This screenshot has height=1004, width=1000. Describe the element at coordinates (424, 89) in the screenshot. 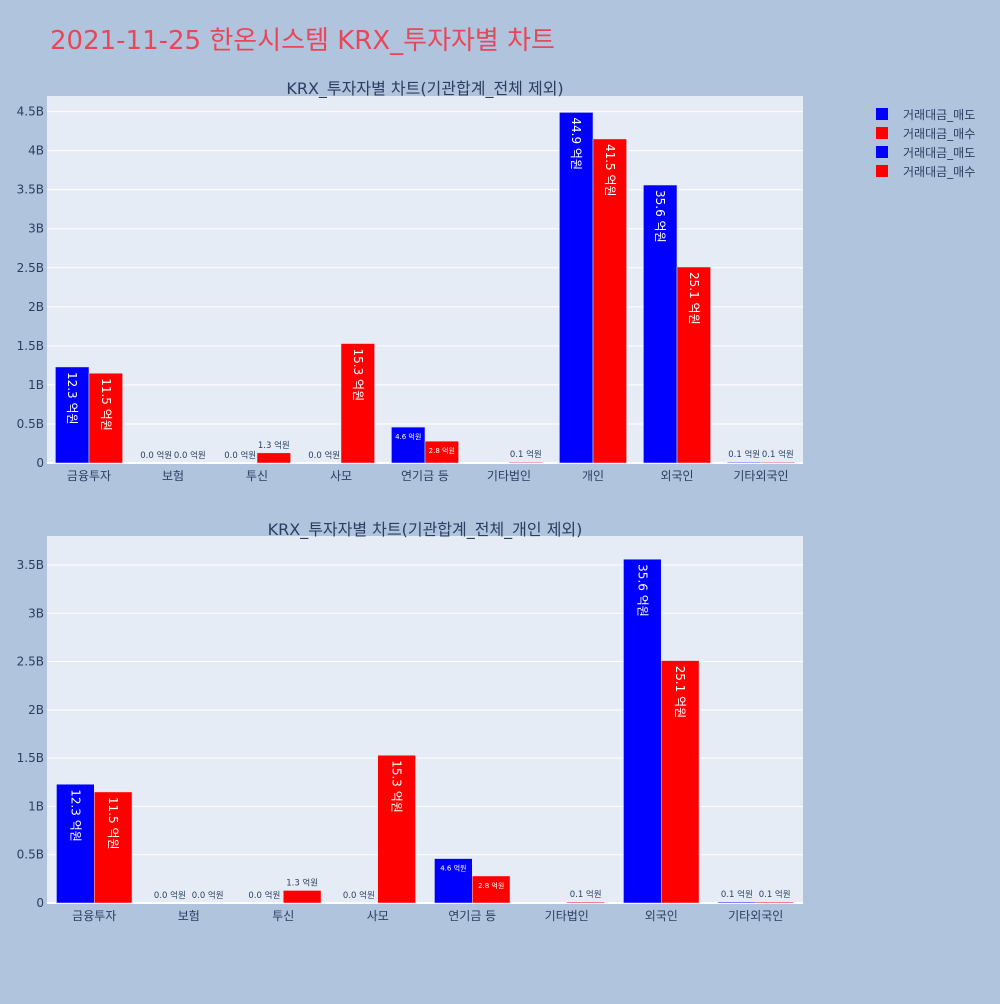

I see `chart-title: KRX_투자자별 차트(기관합계_전체 제외)` at that location.